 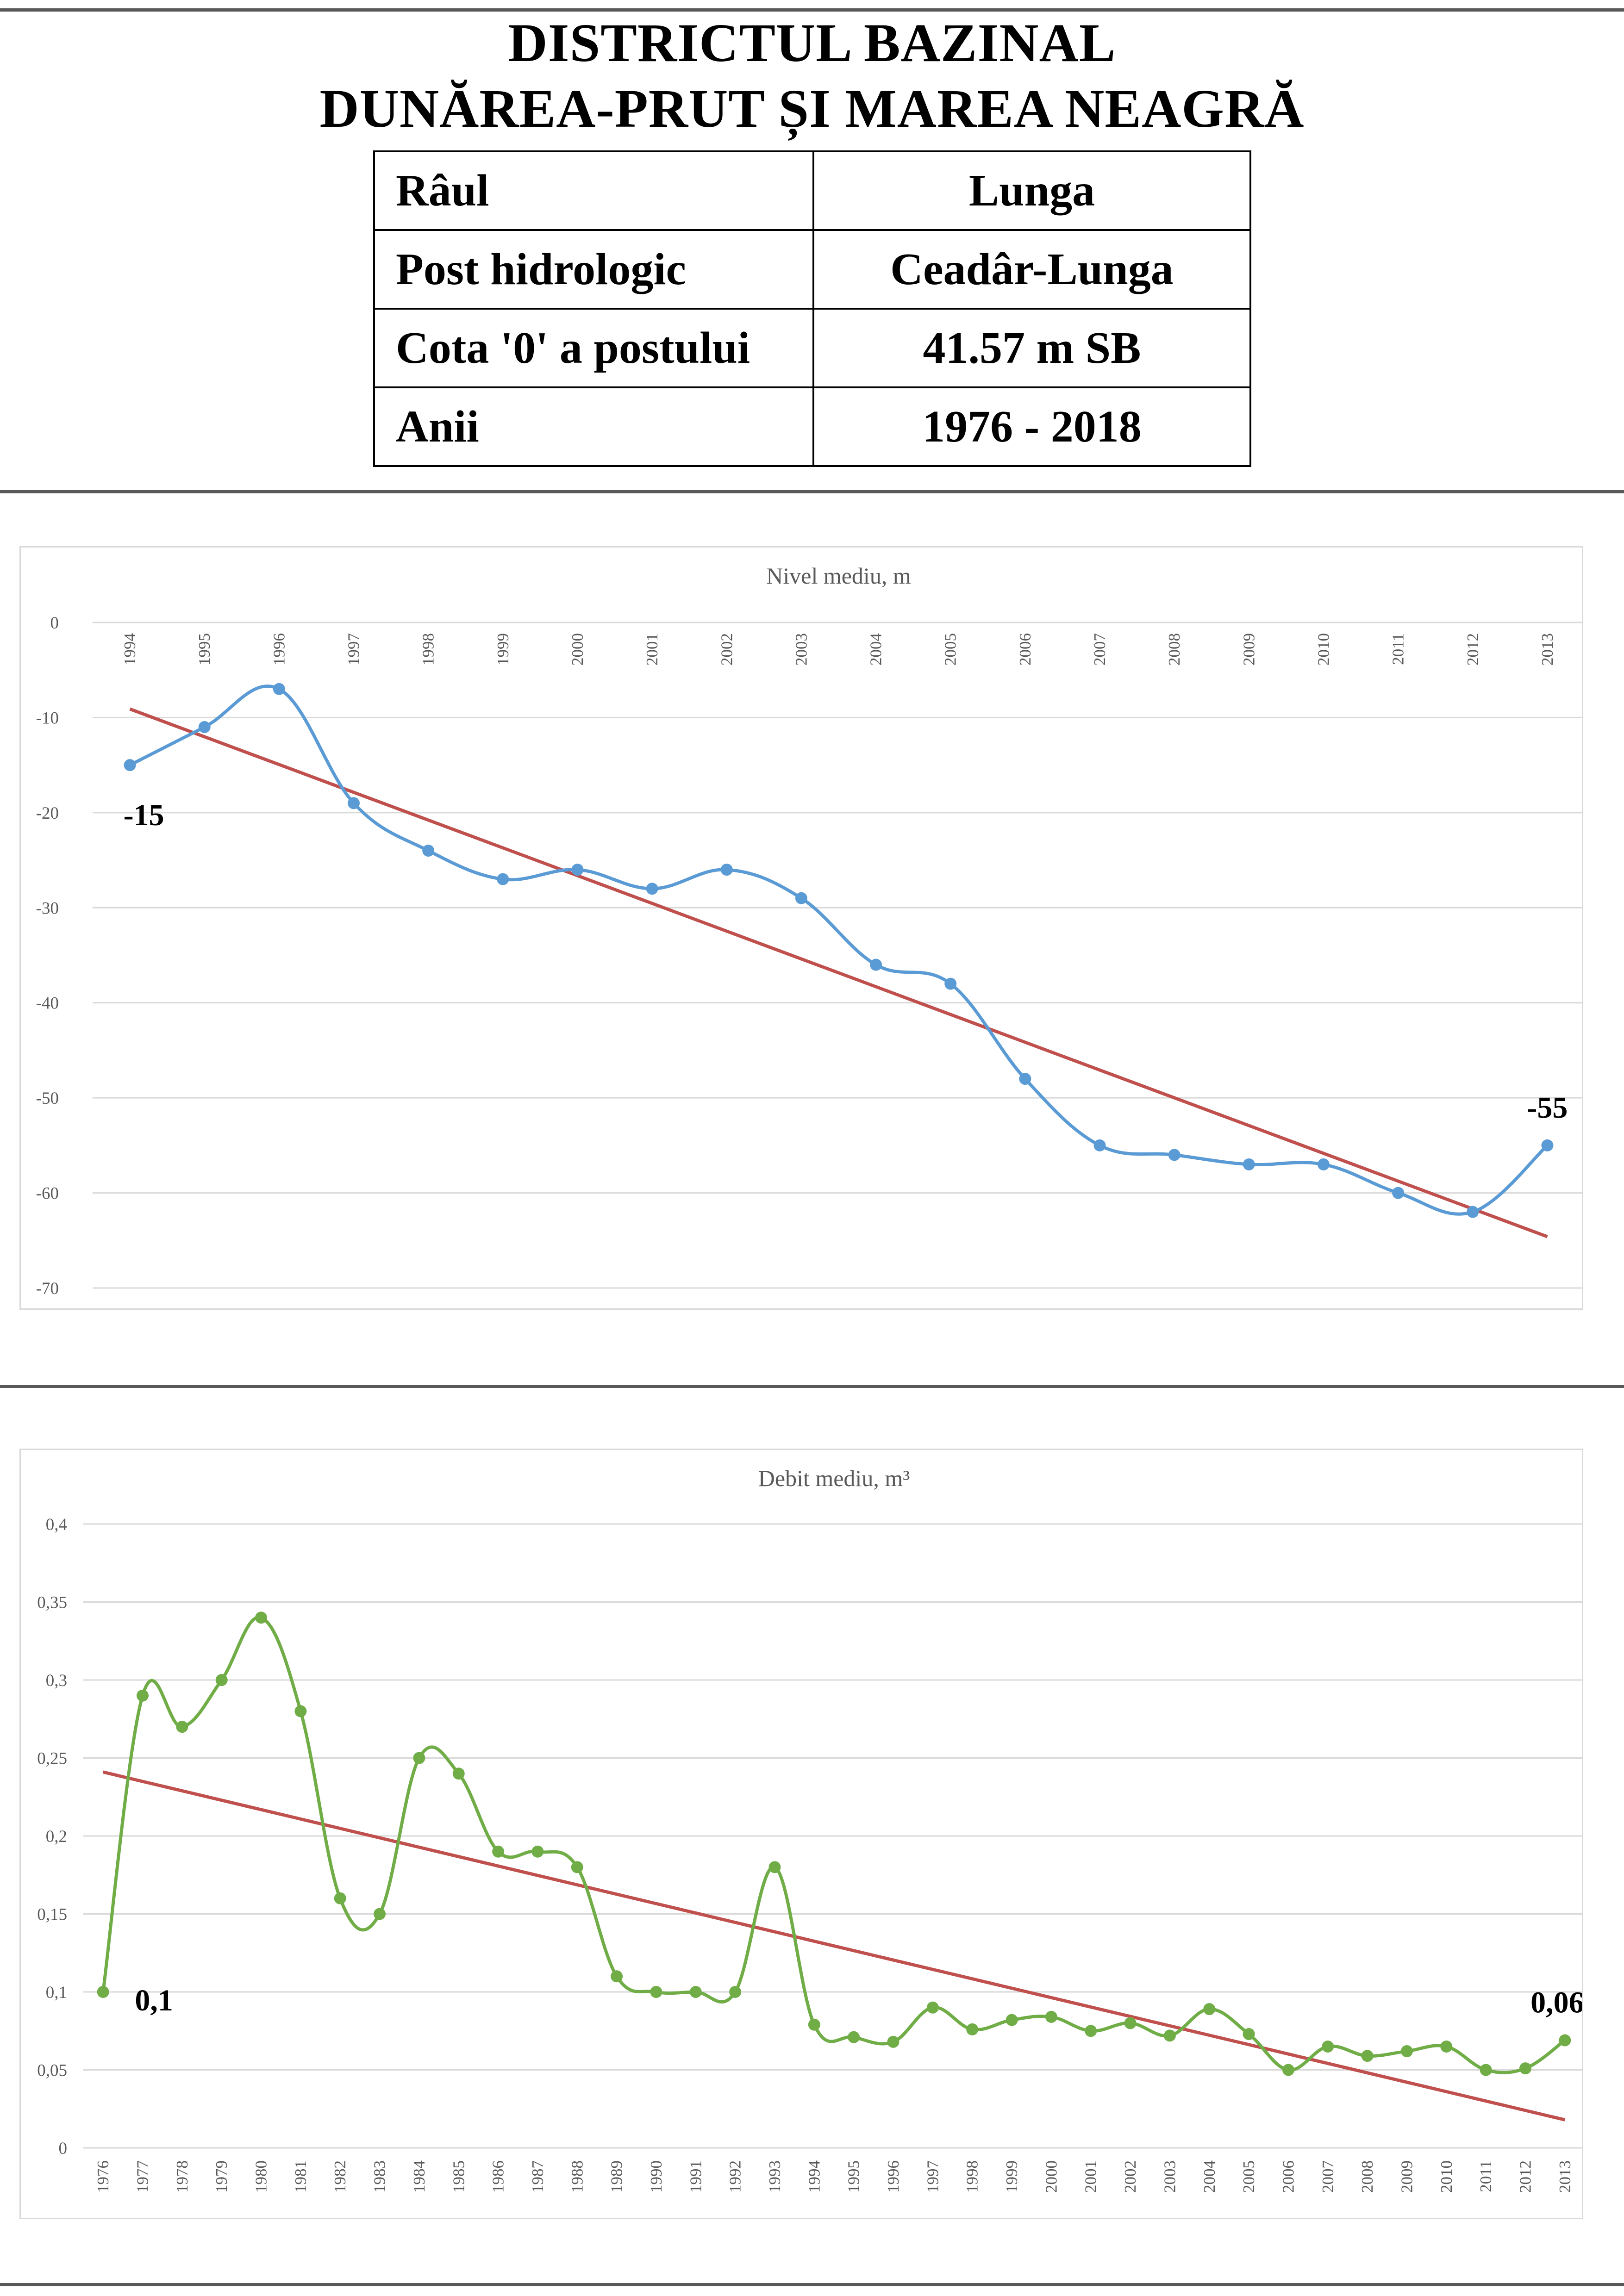 What do you see at coordinates (47, 1288) in the screenshot?
I see `y-tick-label: -70` at bounding box center [47, 1288].